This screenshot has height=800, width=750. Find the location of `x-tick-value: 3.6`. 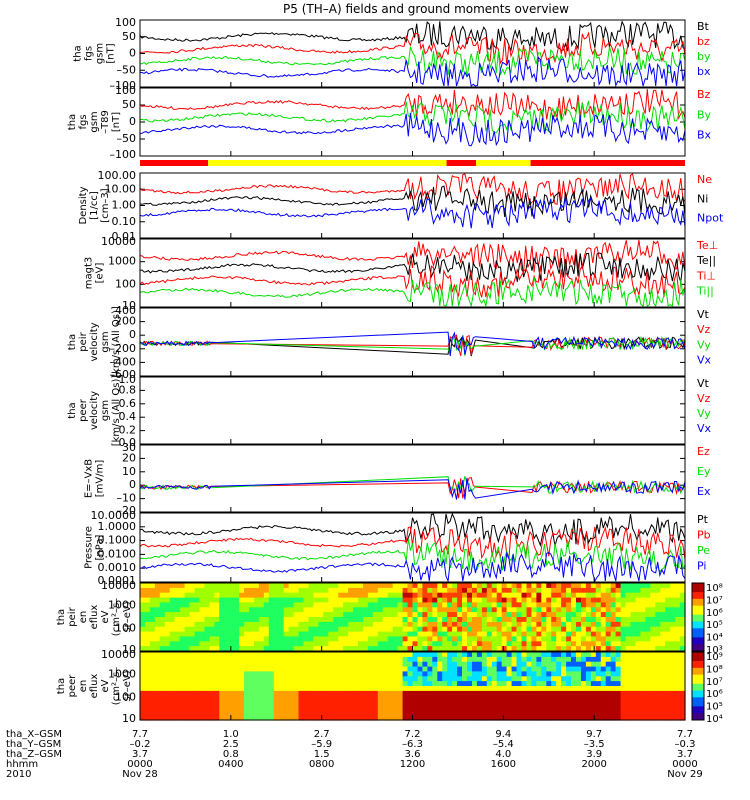

x-tick-value: 3.6 is located at coordinates (413, 754).